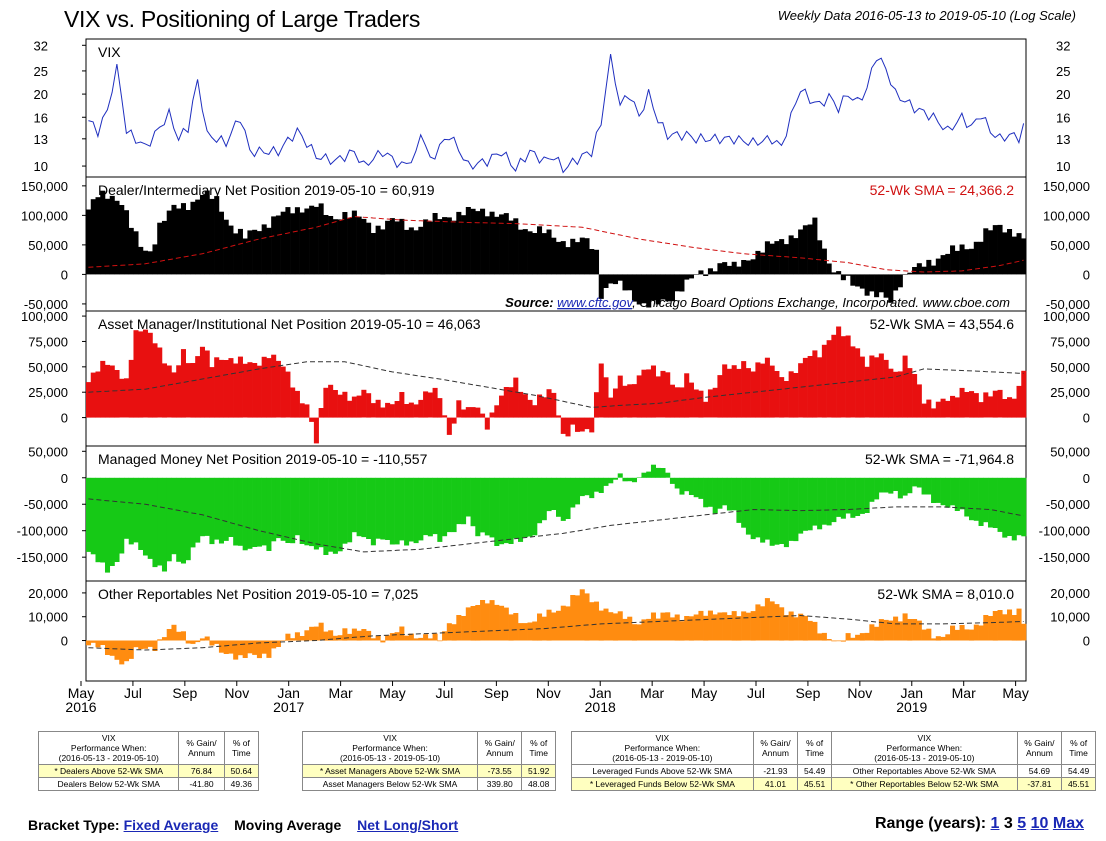 This screenshot has height=841, width=1106. I want to click on range-5-link: 5, so click(1022, 823).